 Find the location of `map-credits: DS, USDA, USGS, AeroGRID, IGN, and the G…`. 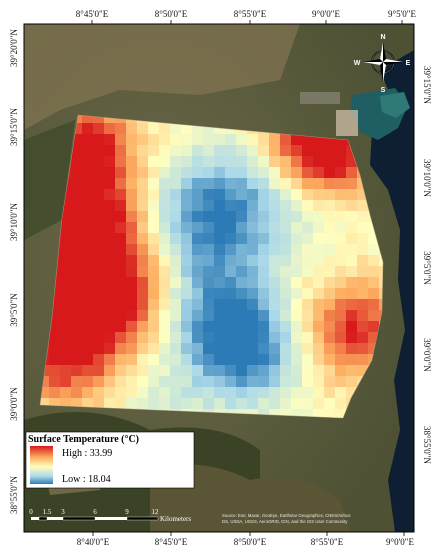

map-credits: DS, USDA, USGS, AeroGRID, IGN, and the G… is located at coordinates (285, 521).